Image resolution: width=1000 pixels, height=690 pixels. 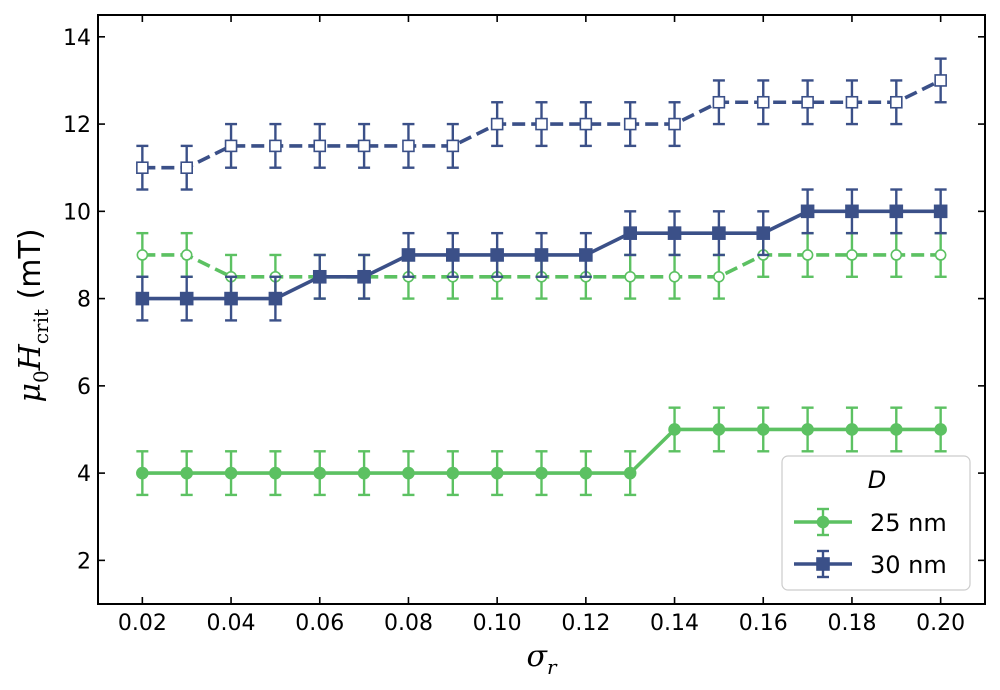 I want to click on legend: D 25 nm 30 nm, so click(x=876, y=523).